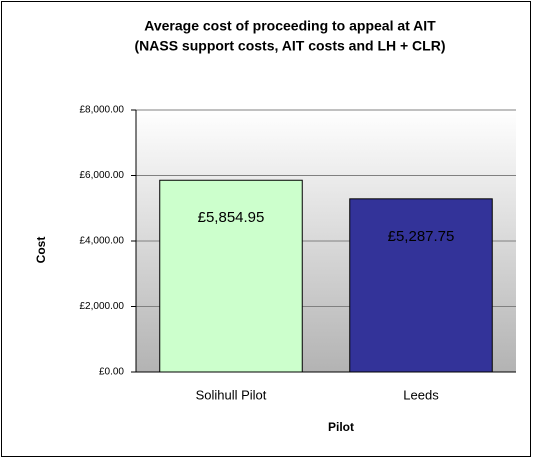 The width and height of the screenshot is (533, 459). I want to click on x-tick-label: Solihull Pilot, so click(231, 394).